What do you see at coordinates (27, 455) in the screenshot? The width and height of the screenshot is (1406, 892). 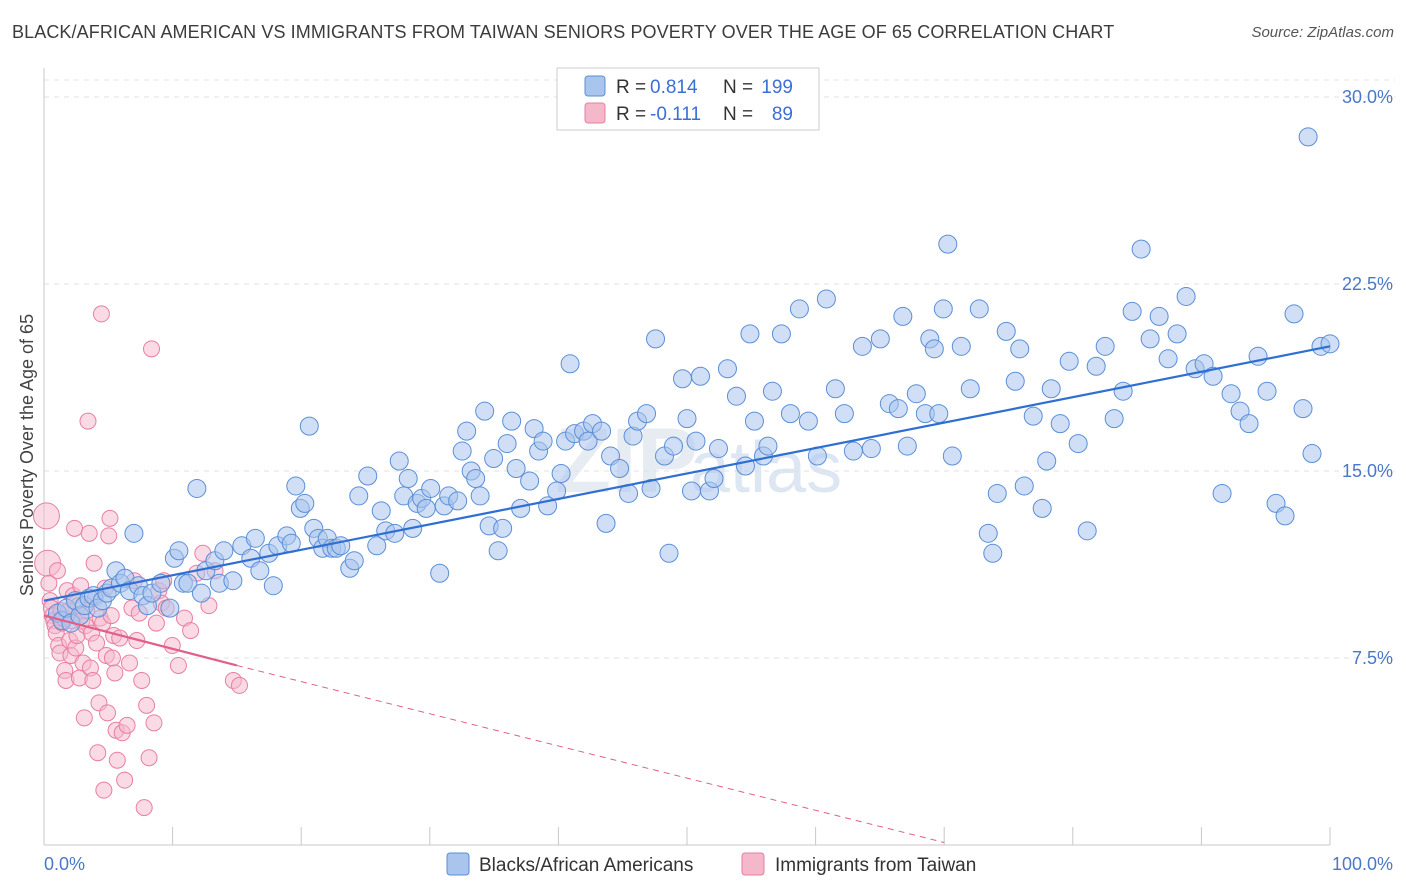 I see `y-axis-label: Seniors Poverty Over the Age of 65` at bounding box center [27, 455].